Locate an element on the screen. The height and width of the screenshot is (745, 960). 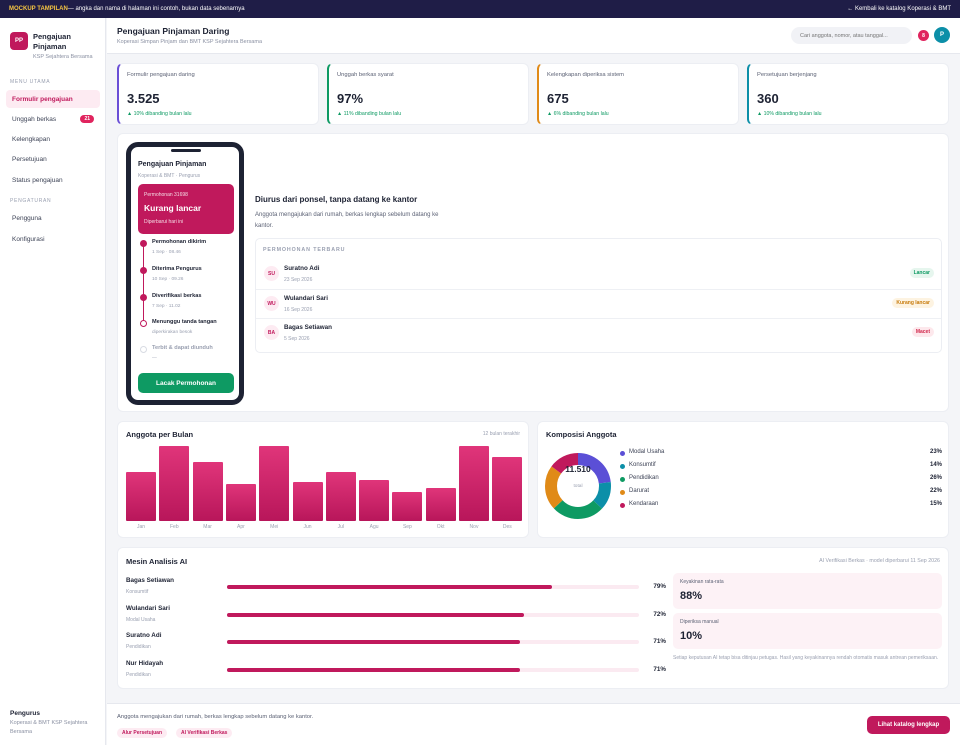
chip-ai-verifikasi: AI Verifikasi Berkas is located at coordinates (204, 733).